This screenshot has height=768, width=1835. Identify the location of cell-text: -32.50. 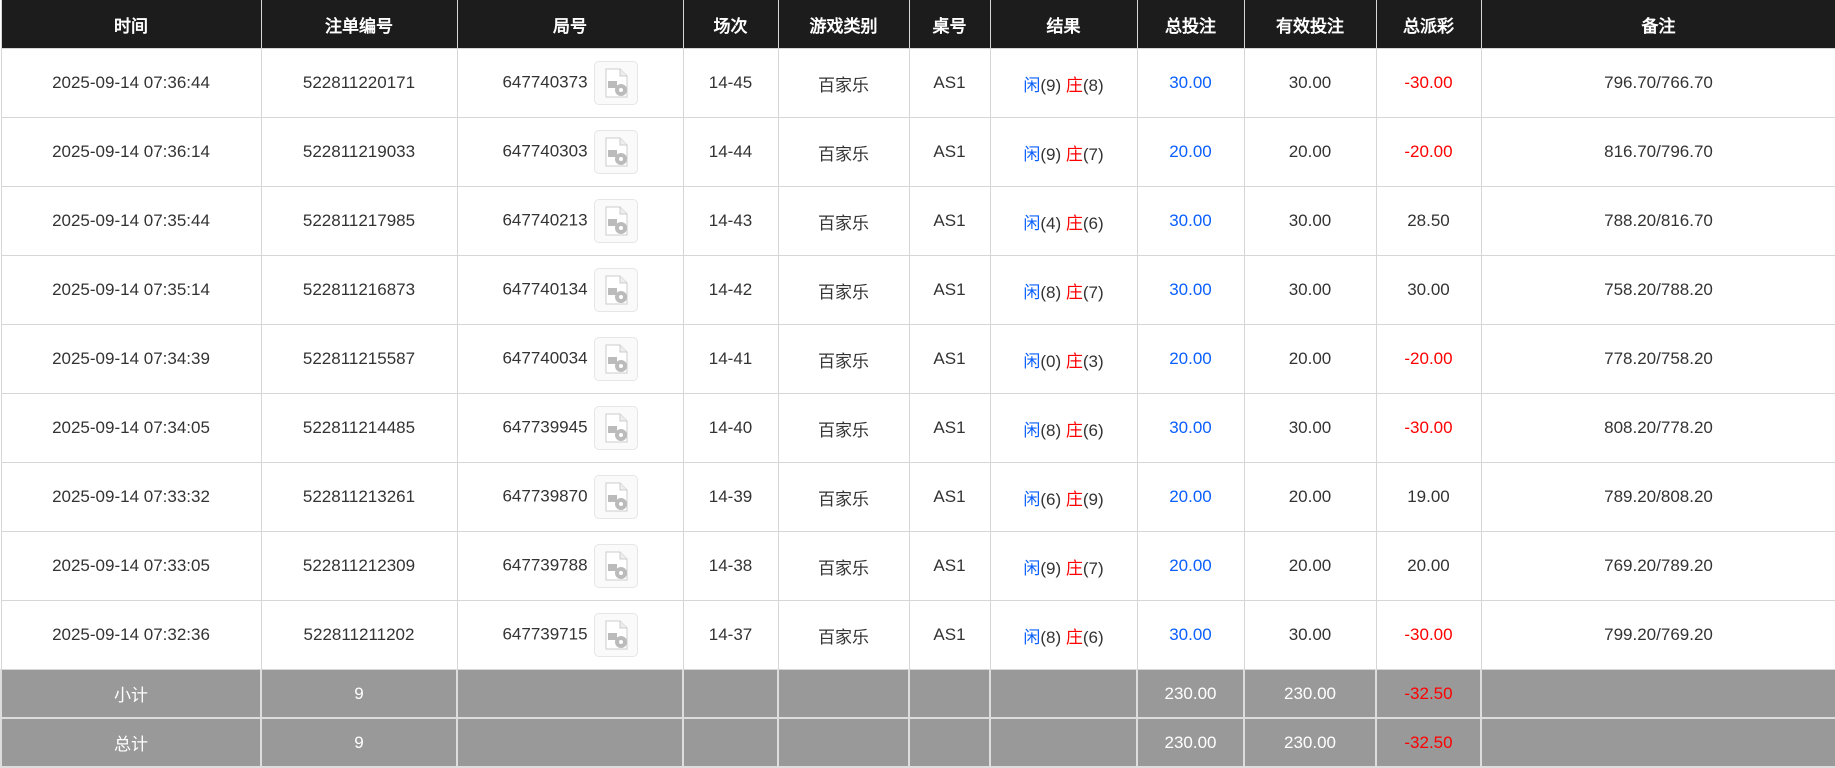
(1428, 693).